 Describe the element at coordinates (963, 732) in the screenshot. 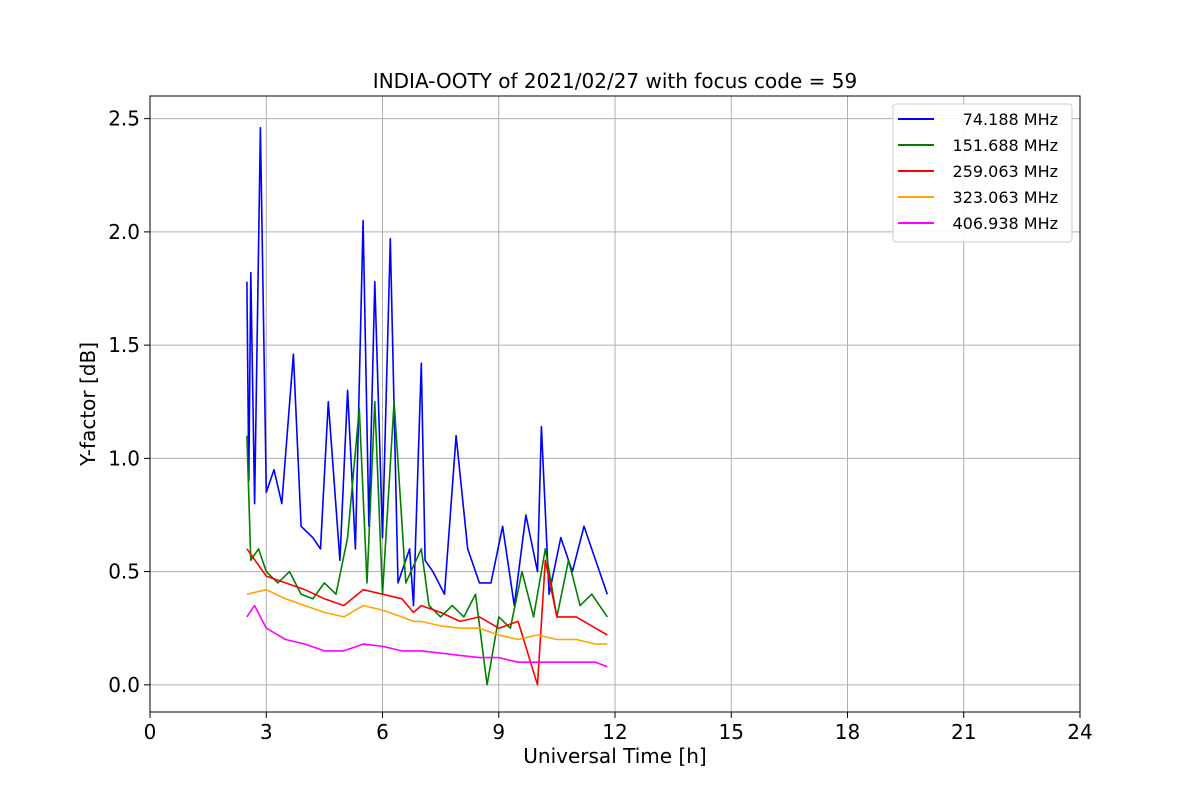

I see `x-tick-label: 21` at that location.